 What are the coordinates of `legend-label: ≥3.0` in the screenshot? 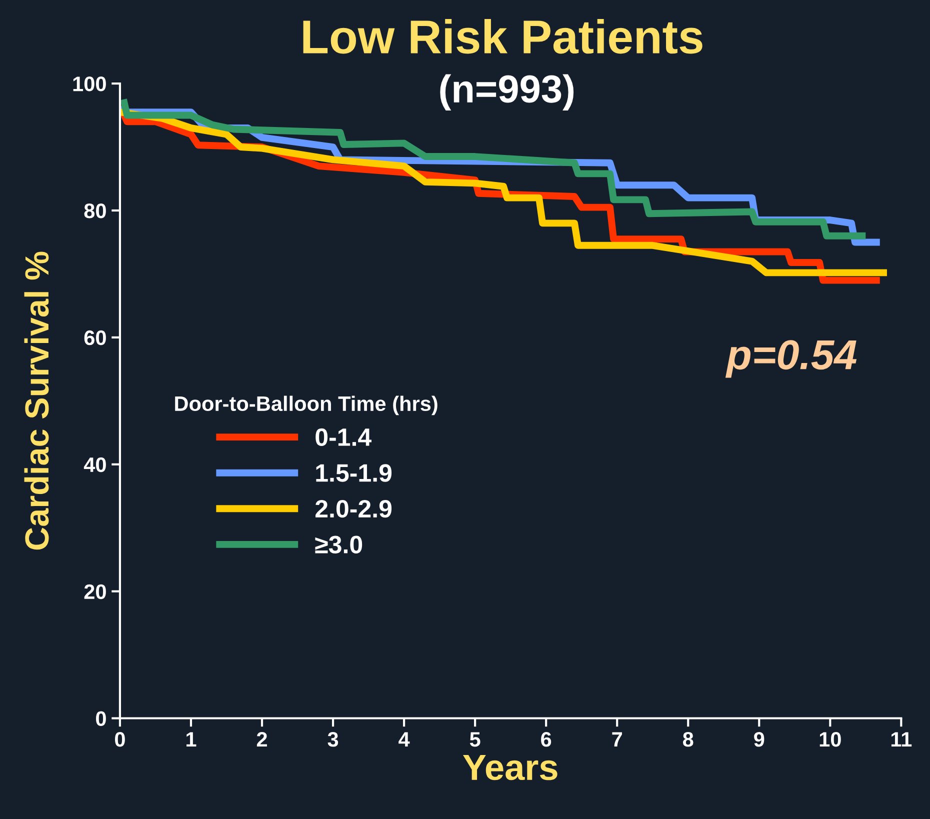 It's located at (338, 545).